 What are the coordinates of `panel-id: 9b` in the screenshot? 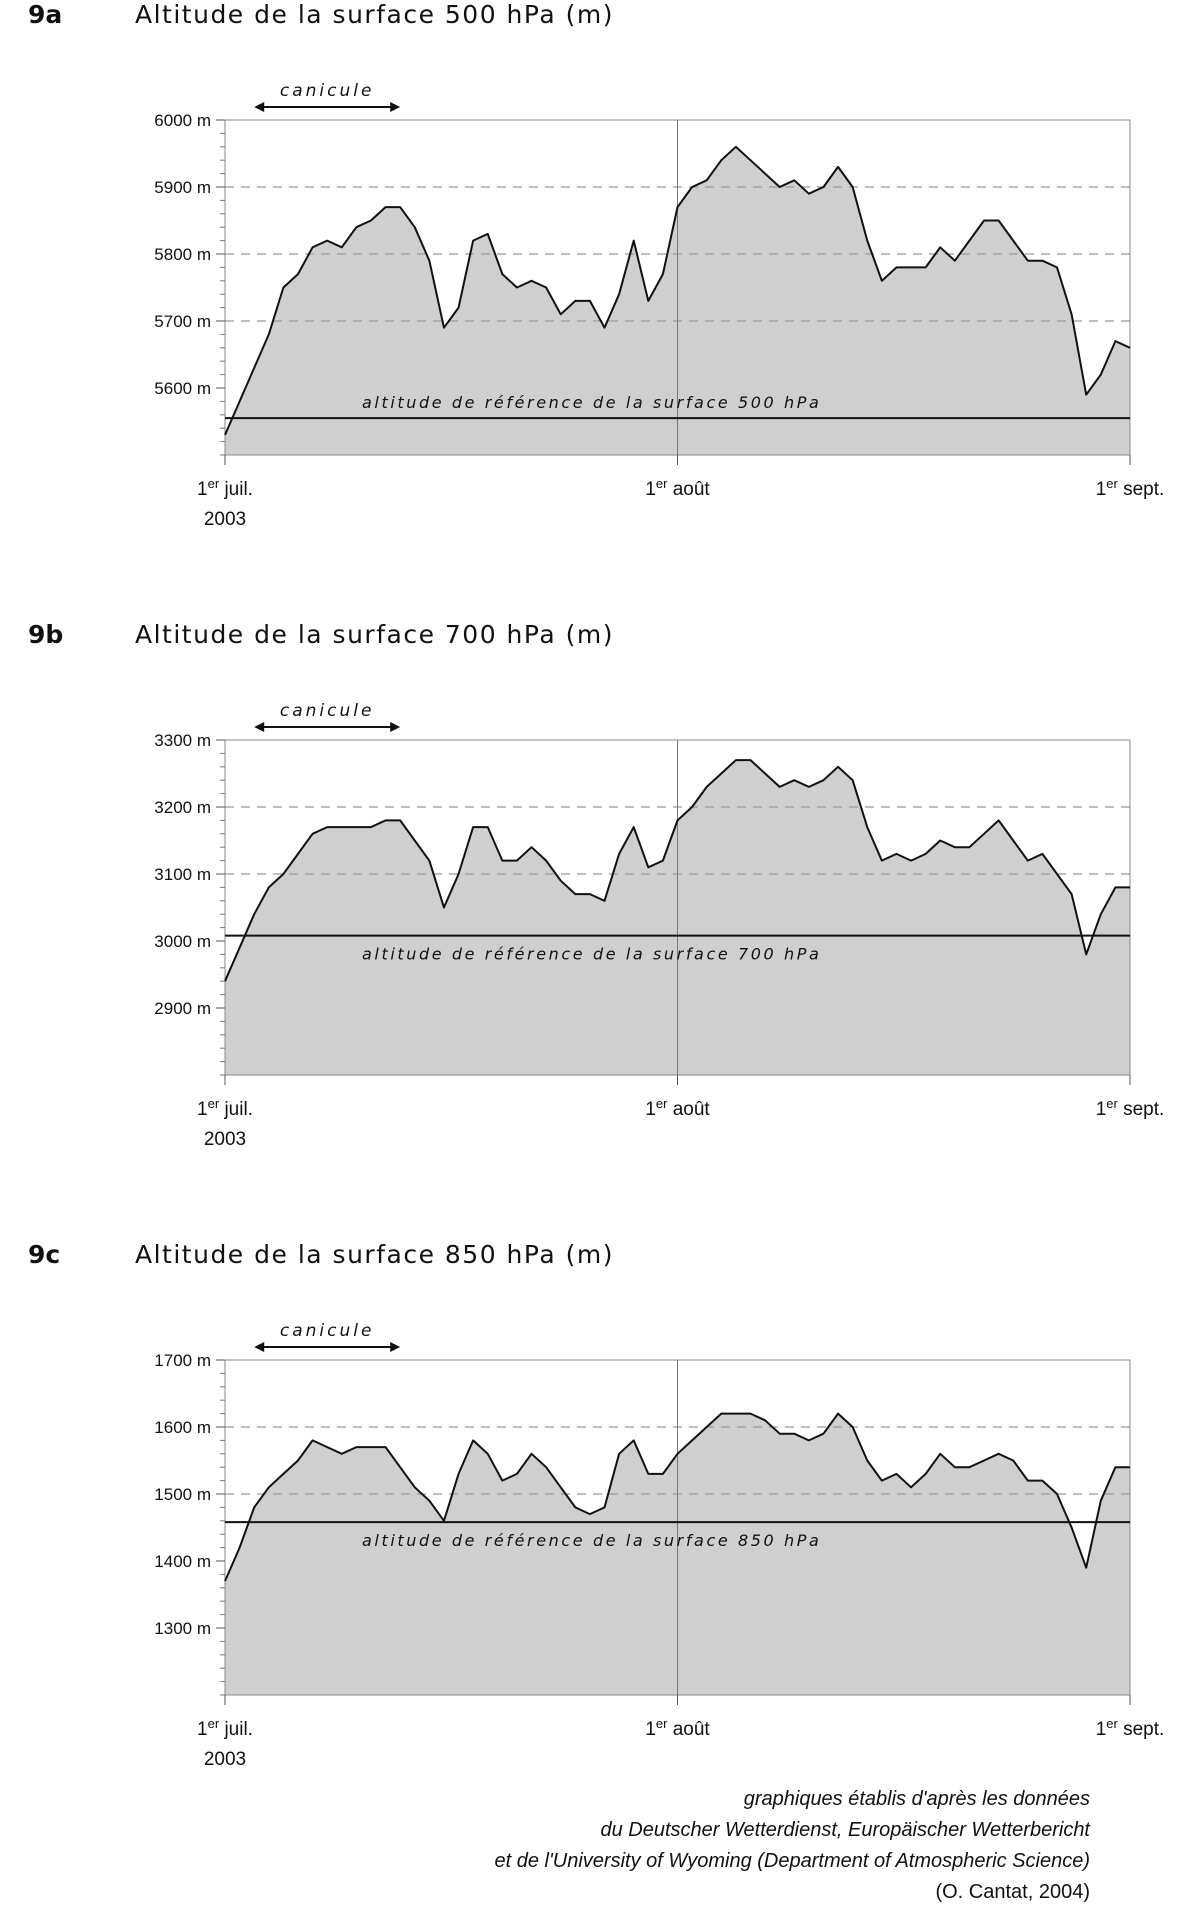 It's located at (46, 634).